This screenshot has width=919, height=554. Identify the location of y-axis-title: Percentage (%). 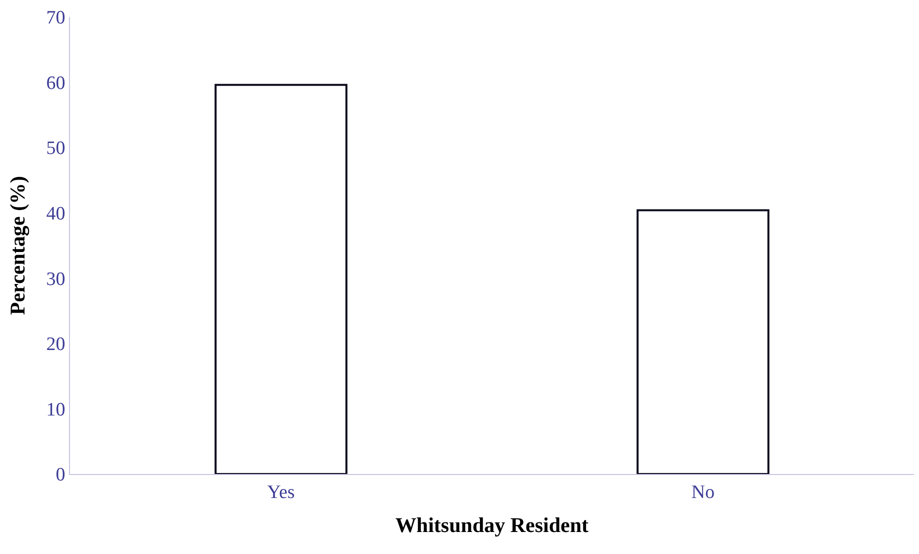
(17, 245).